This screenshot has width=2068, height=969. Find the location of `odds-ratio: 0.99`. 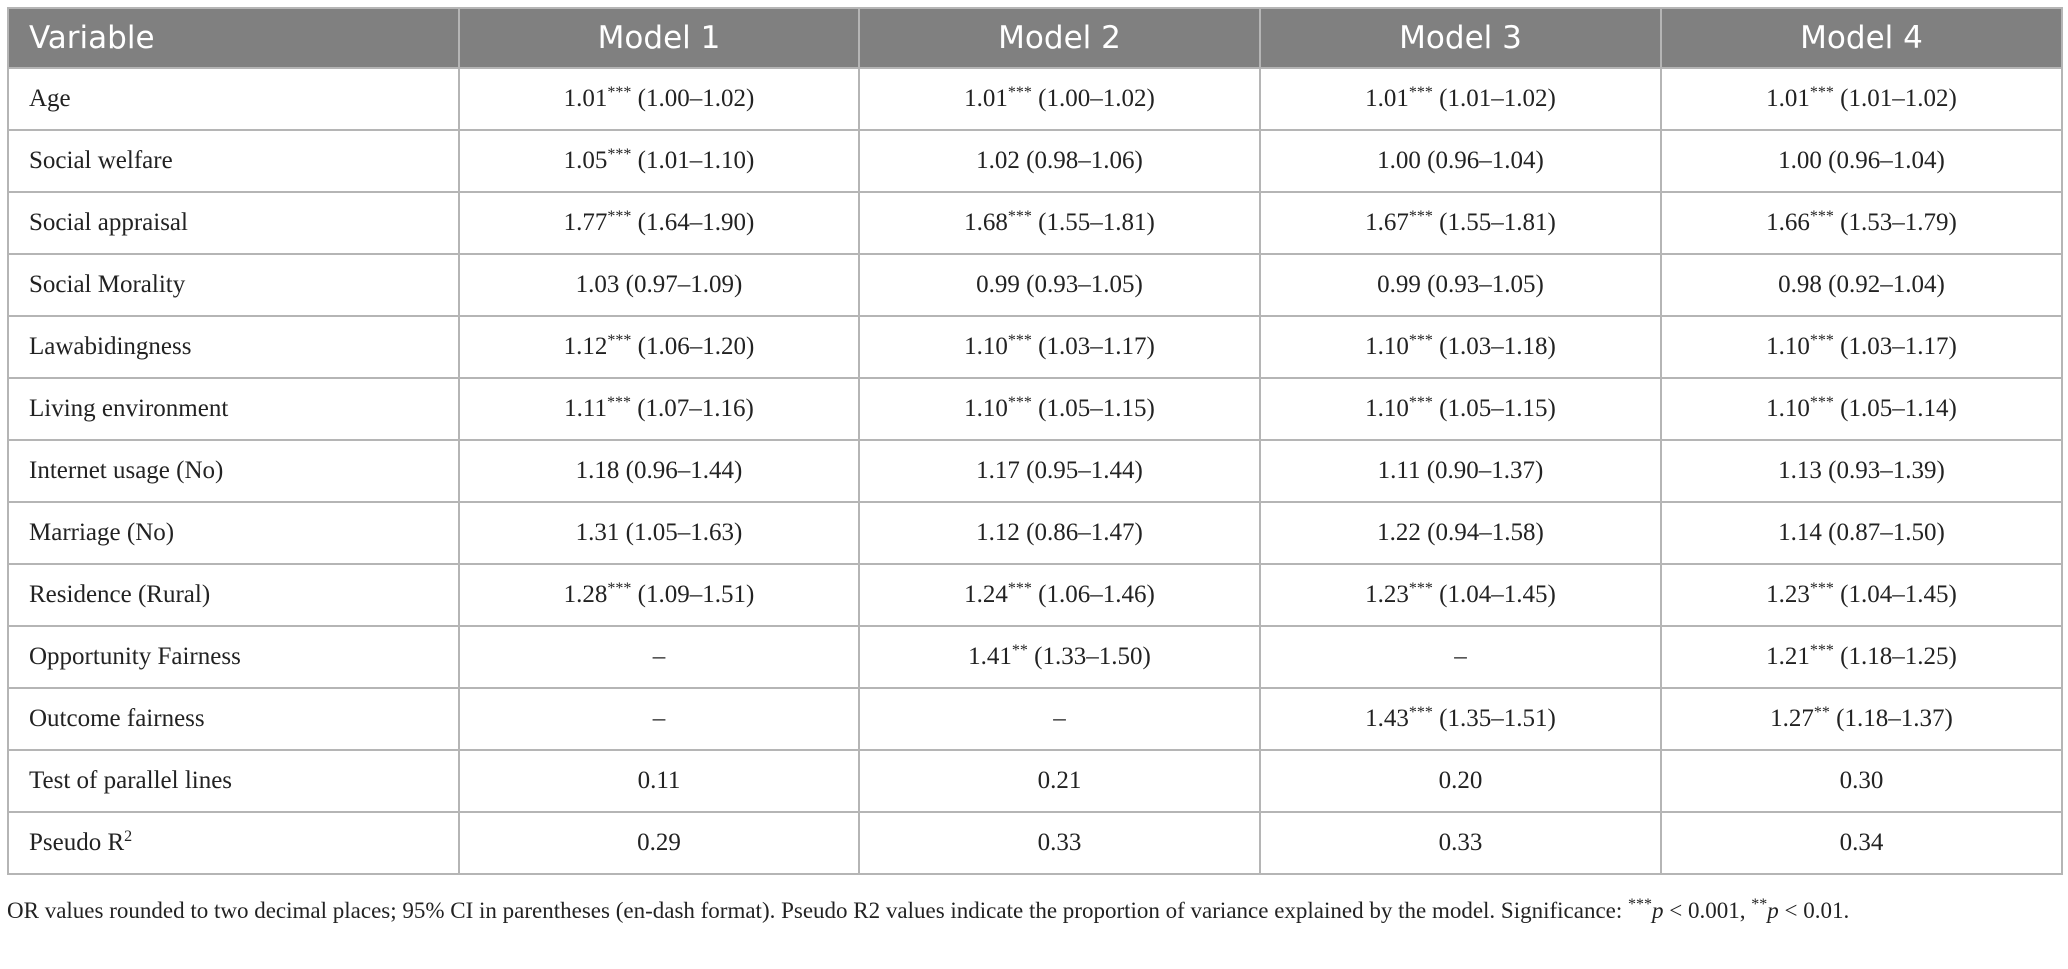

odds-ratio: 0.99 is located at coordinates (1399, 284).